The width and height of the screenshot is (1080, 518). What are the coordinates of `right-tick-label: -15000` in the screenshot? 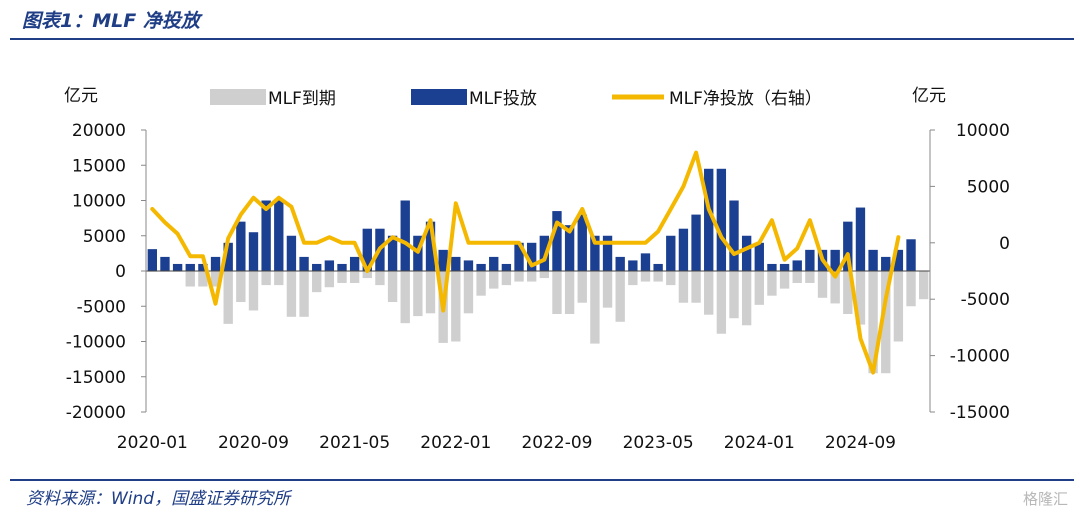 It's located at (980, 413).